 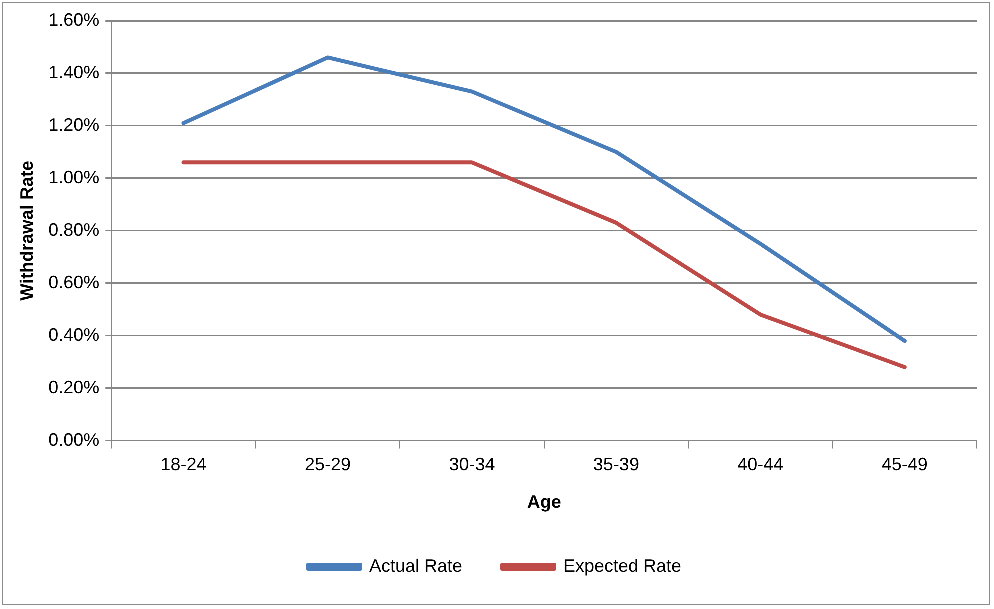 I want to click on x-axis-title: Age, so click(x=544, y=502).